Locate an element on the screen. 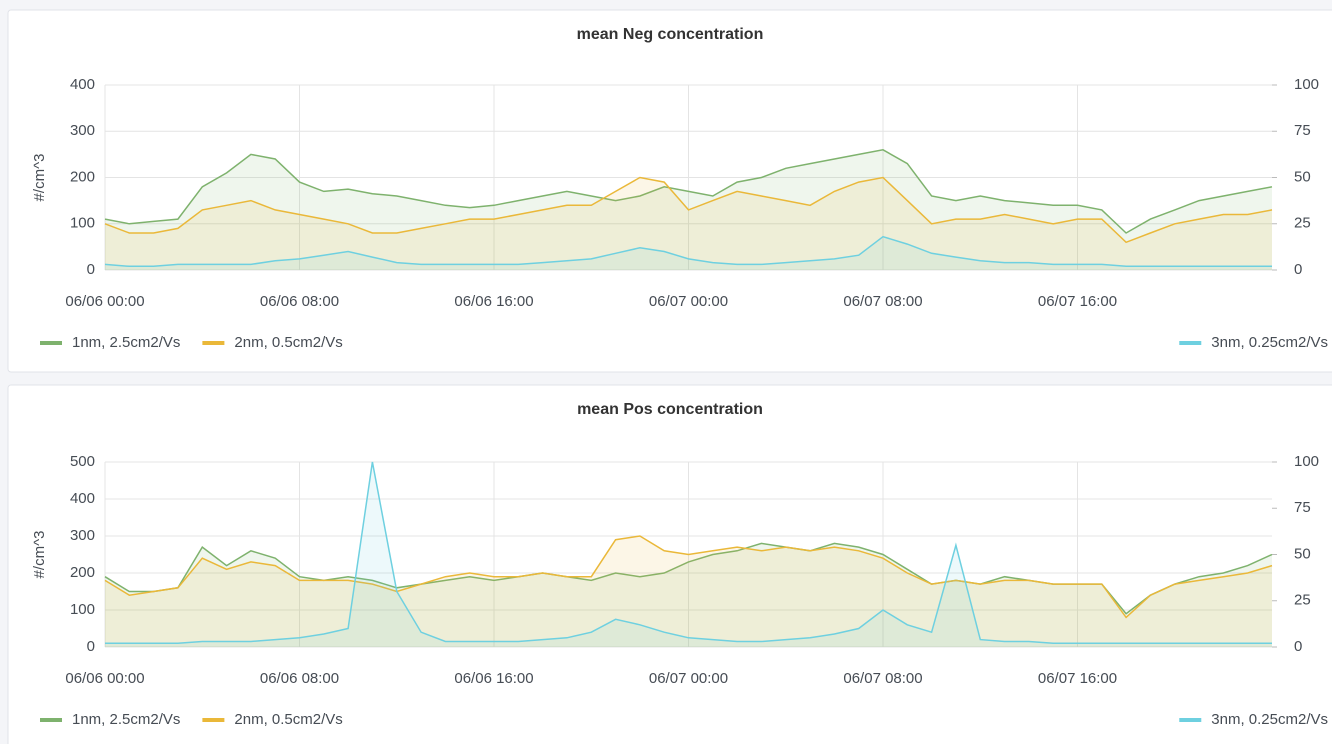  chart-title: mean Neg concentration is located at coordinates (670, 34).